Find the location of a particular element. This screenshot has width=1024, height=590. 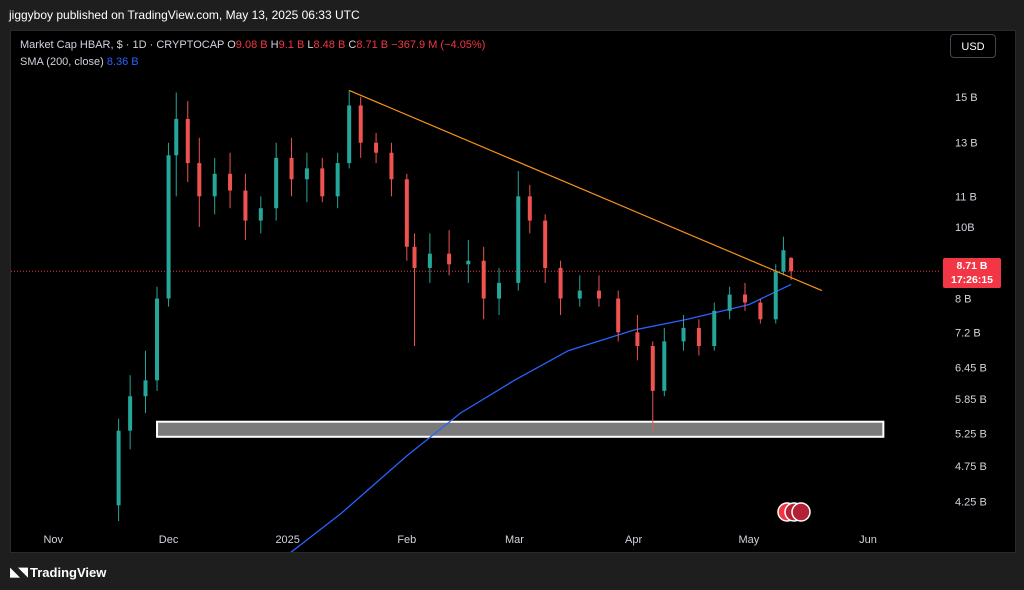

x-tick-label: May is located at coordinates (748, 540).